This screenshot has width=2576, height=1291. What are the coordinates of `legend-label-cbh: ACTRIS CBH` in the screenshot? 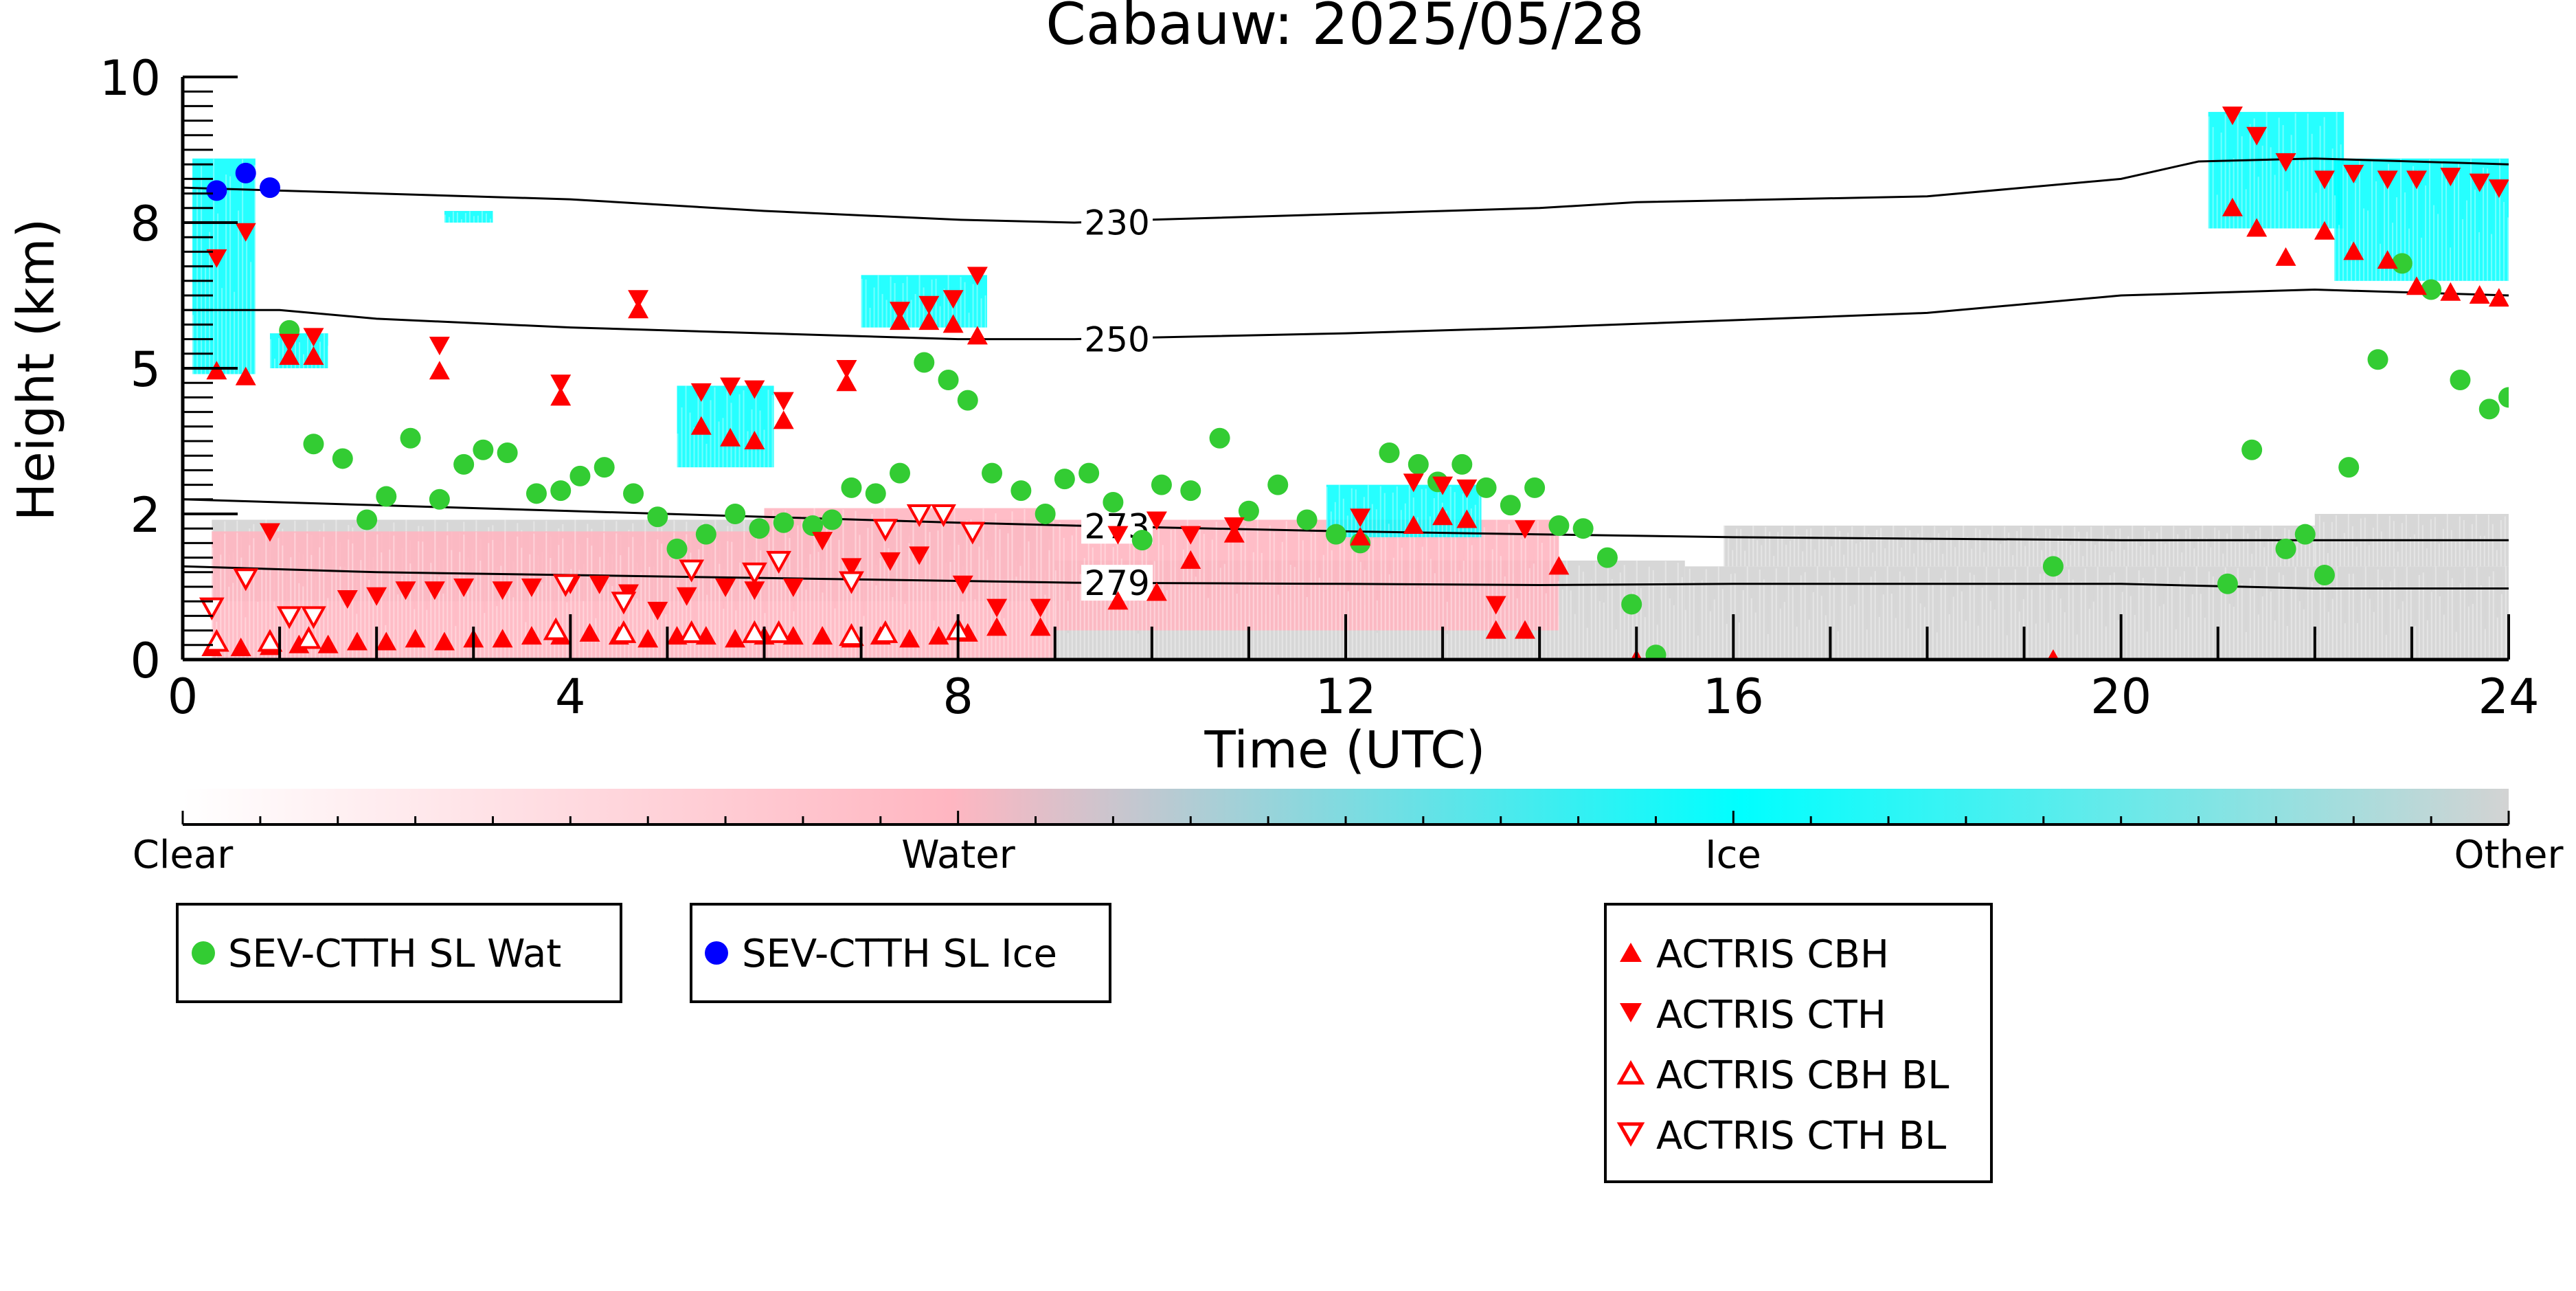 It's located at (1772, 954).